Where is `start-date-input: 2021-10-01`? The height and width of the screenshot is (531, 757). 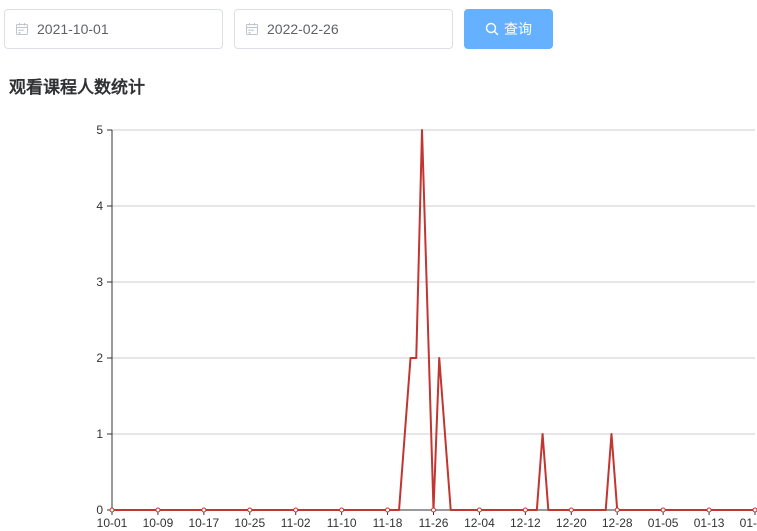
start-date-input: 2021-10-01 is located at coordinates (113, 29).